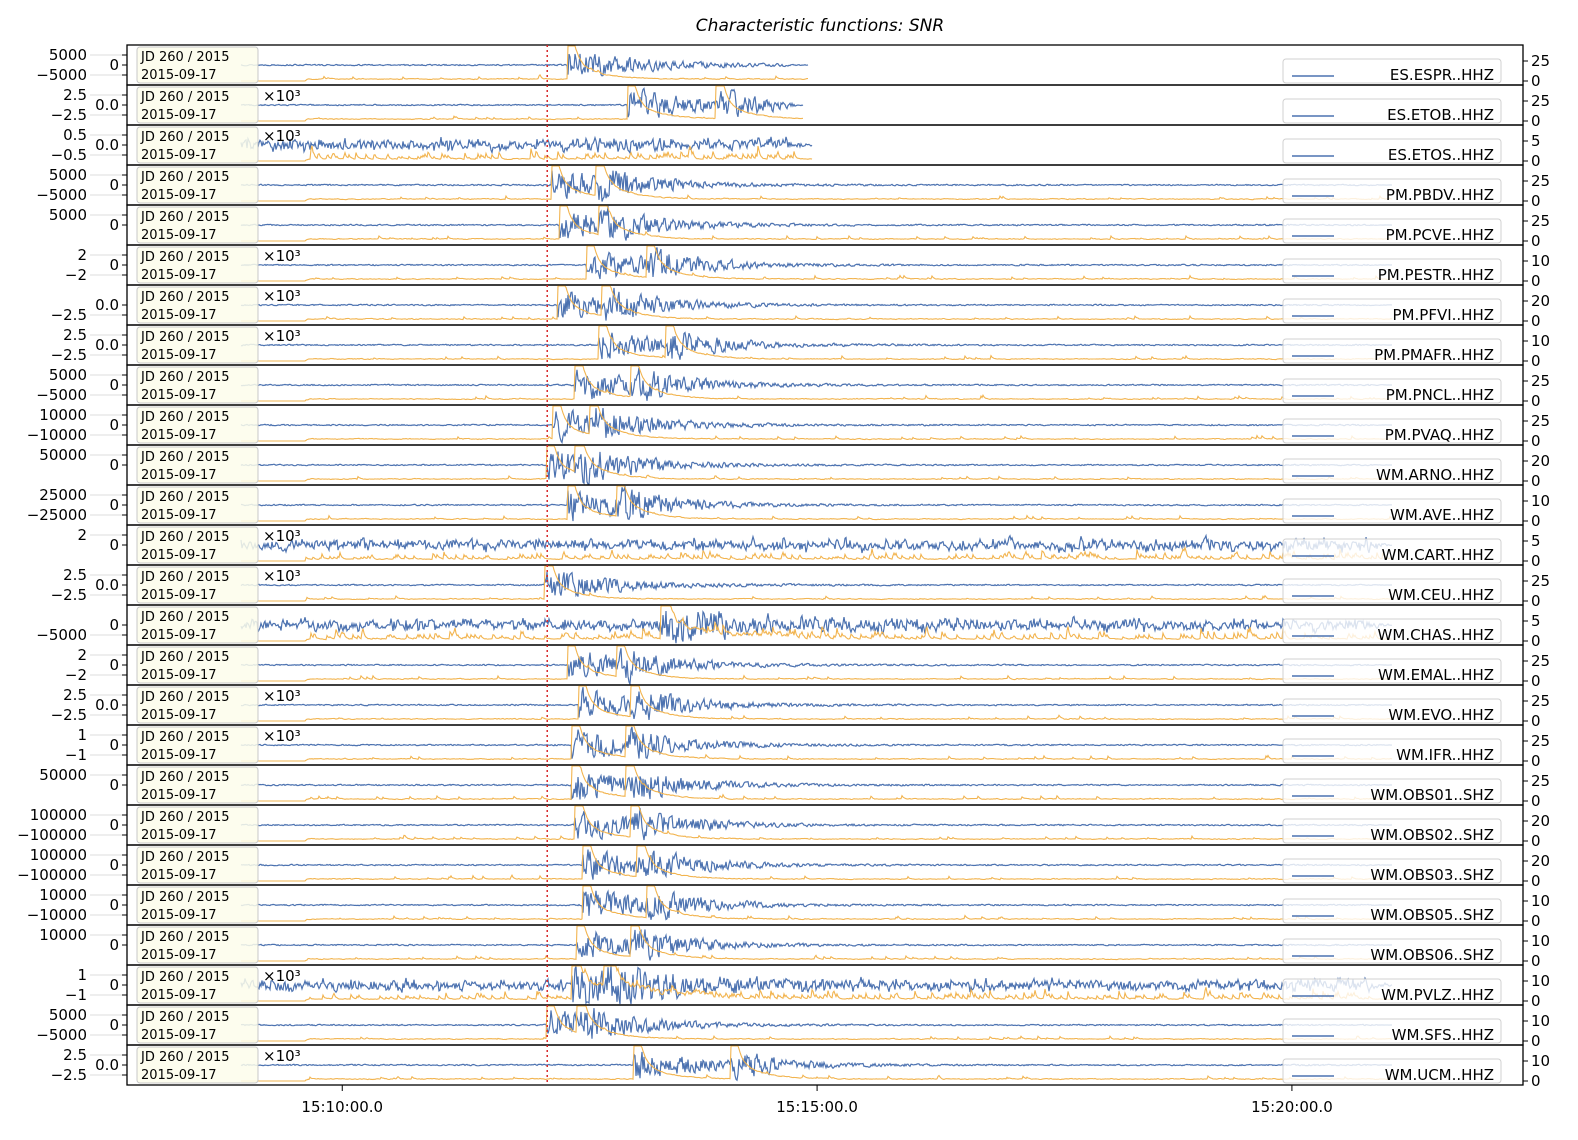 The height and width of the screenshot is (1140, 1578). What do you see at coordinates (1440, 395) in the screenshot?
I see `station-label: PM.PNCL..HHZ` at bounding box center [1440, 395].